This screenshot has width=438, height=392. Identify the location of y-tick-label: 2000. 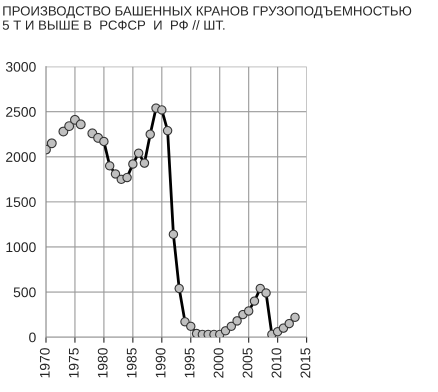
(21, 157).